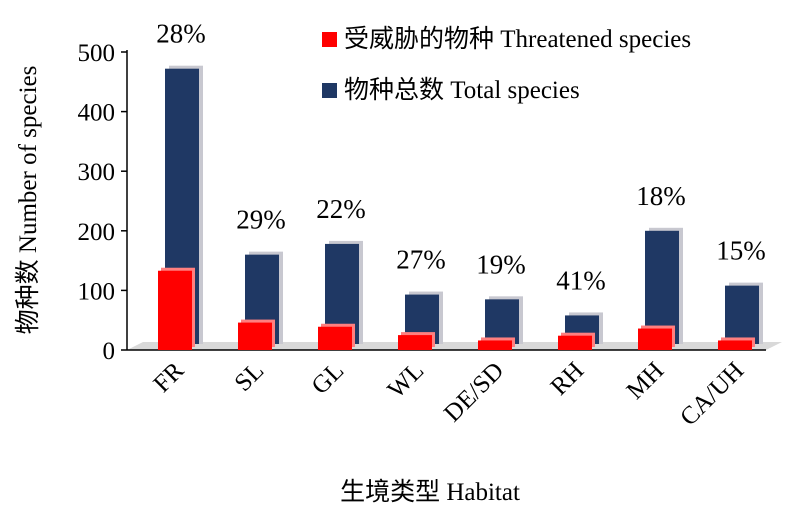  Describe the element at coordinates (568, 379) in the screenshot. I see `x-tick-label: RH` at that location.